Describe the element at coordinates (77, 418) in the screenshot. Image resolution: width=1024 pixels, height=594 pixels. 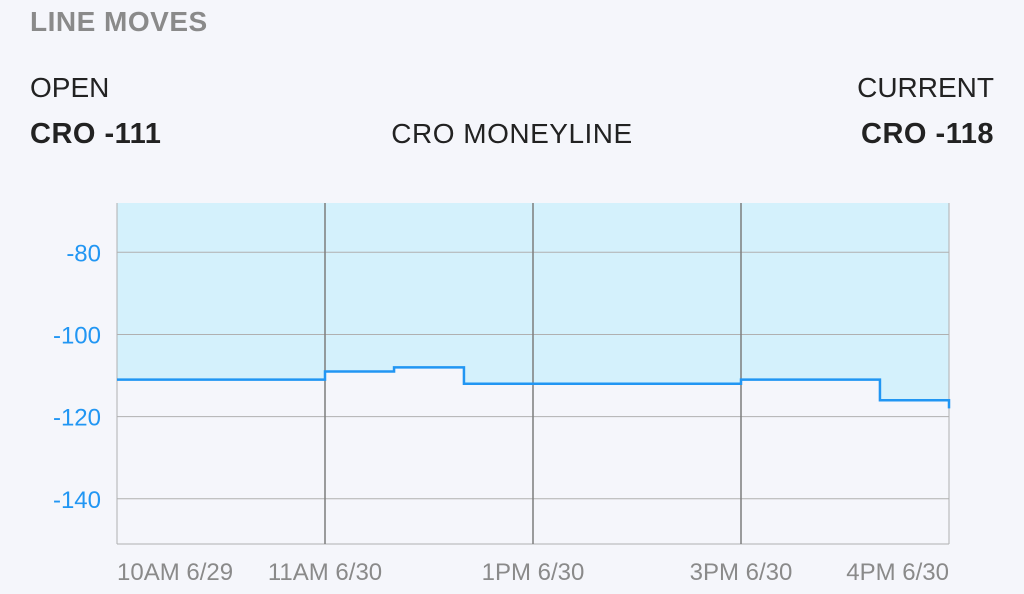
I see `y-tick-label: -120` at that location.